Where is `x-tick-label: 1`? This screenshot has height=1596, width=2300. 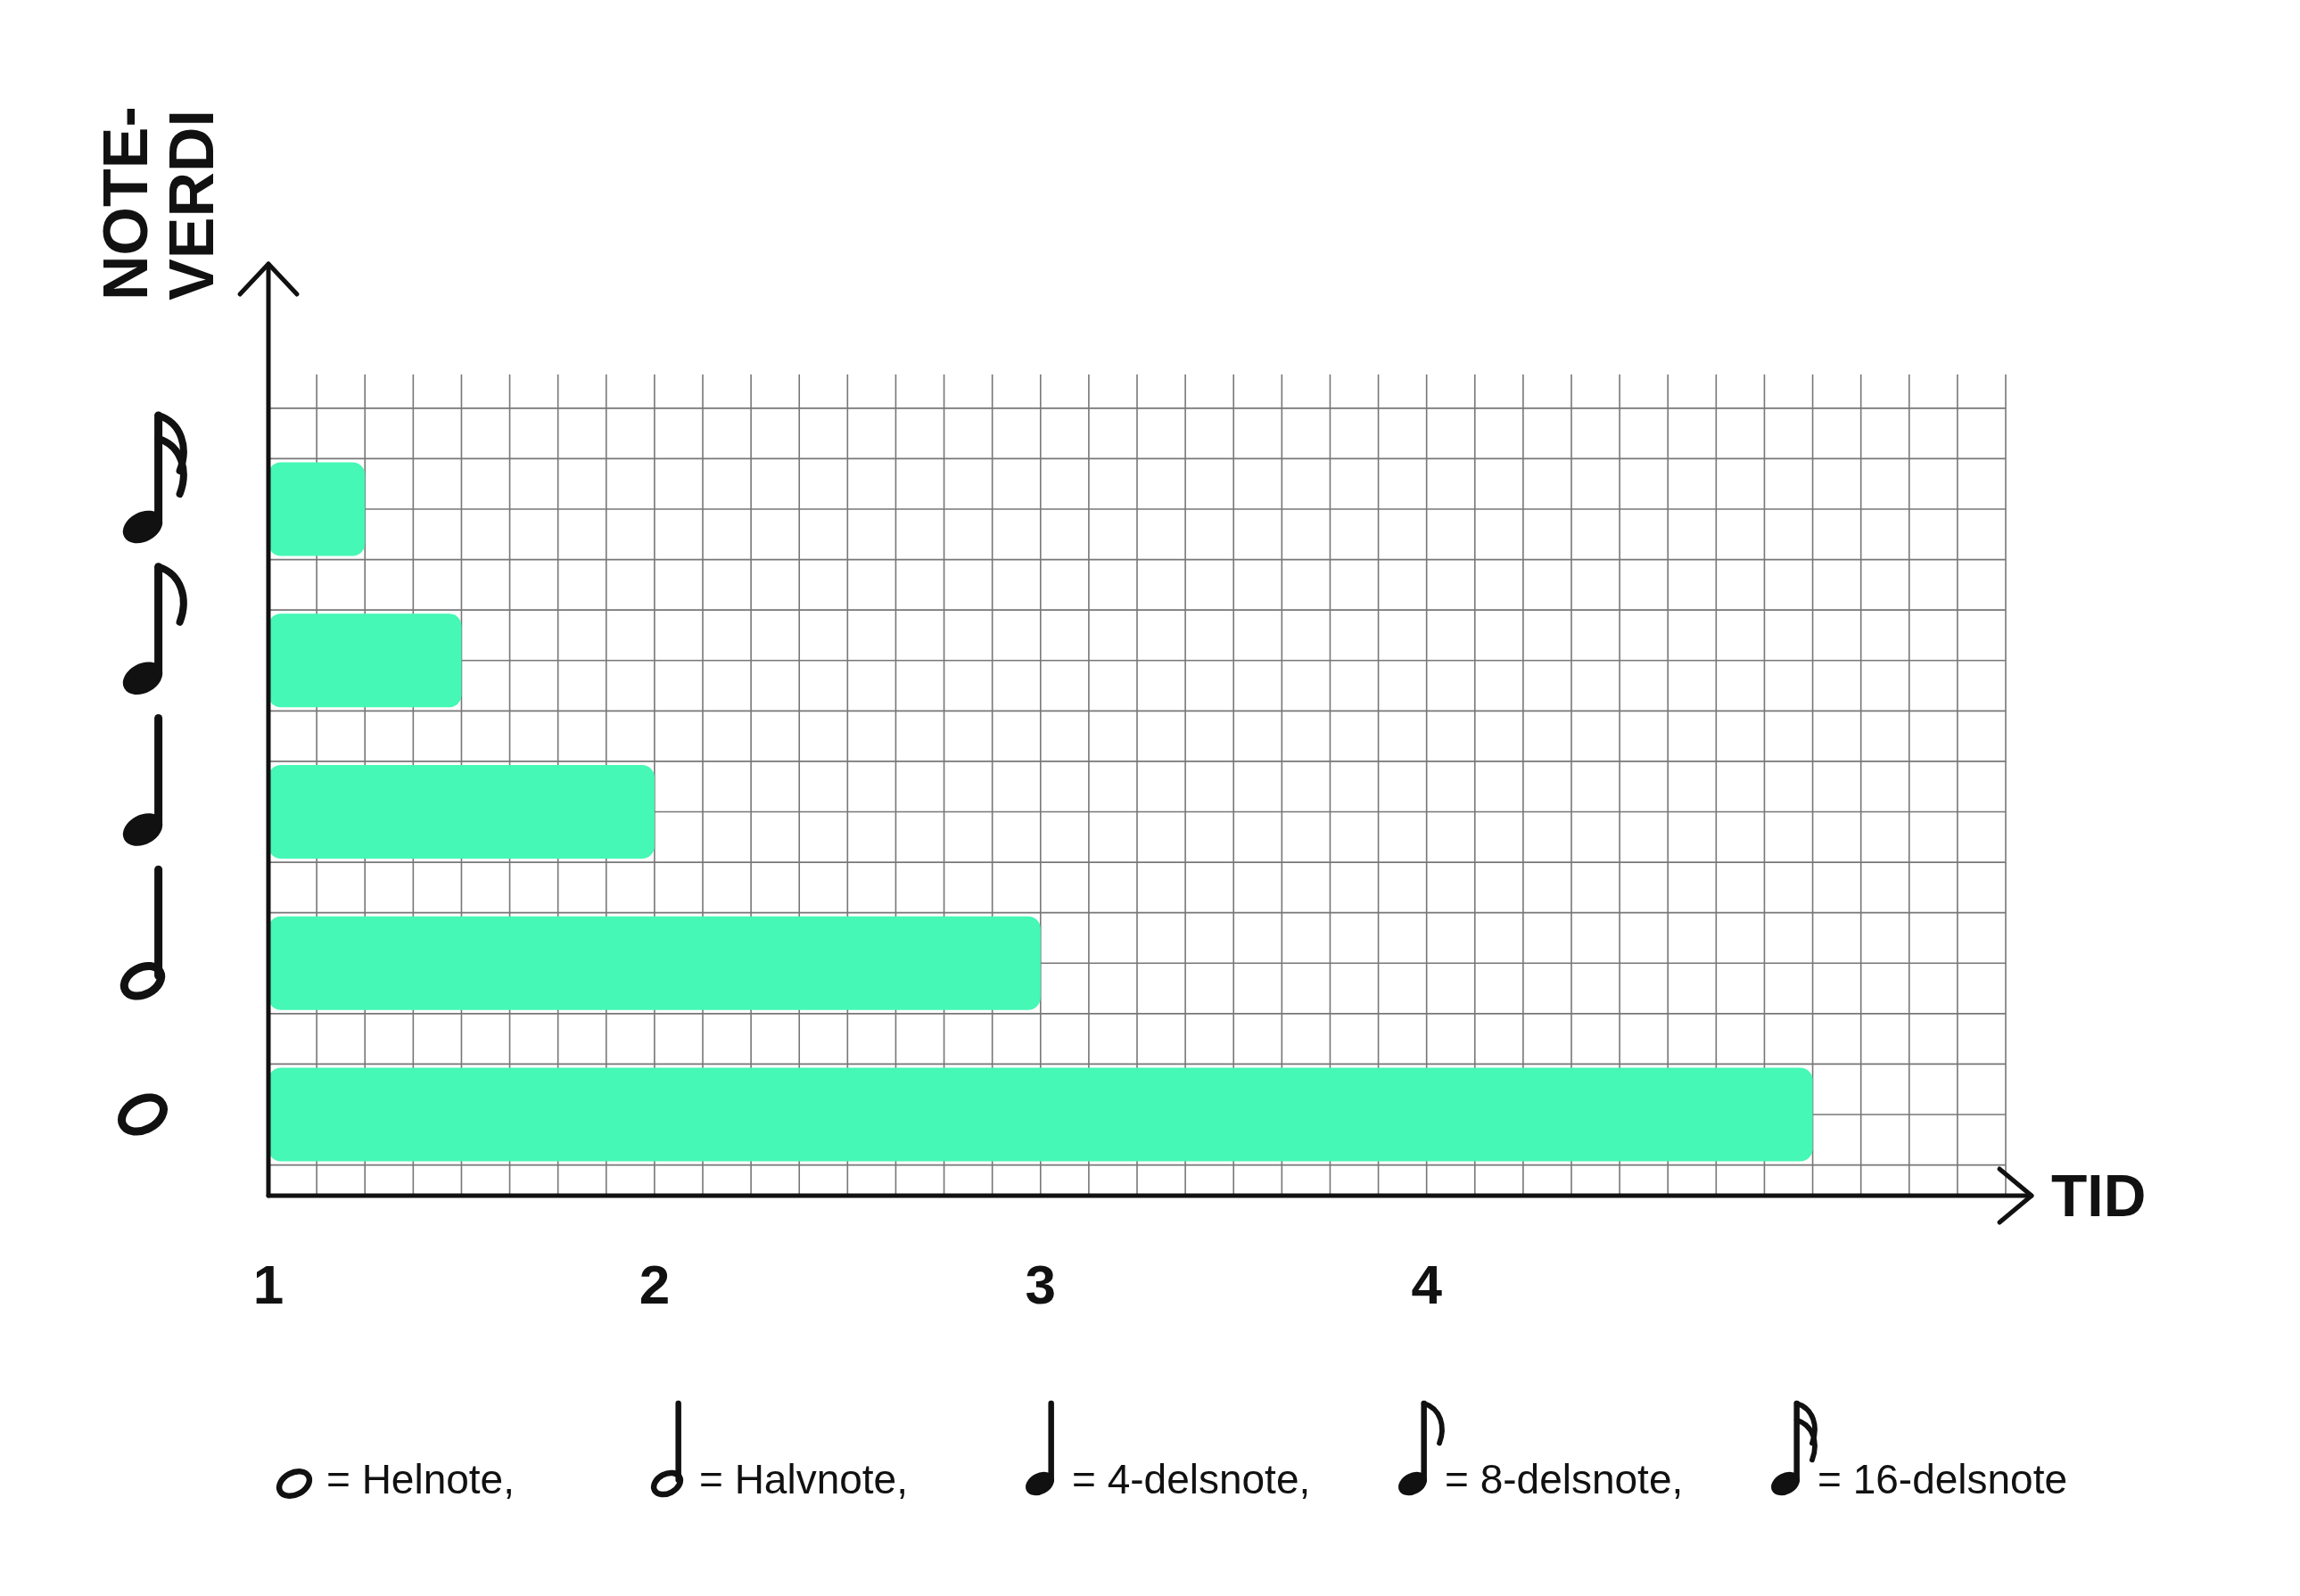 x-tick-label: 1 is located at coordinates (268, 1284).